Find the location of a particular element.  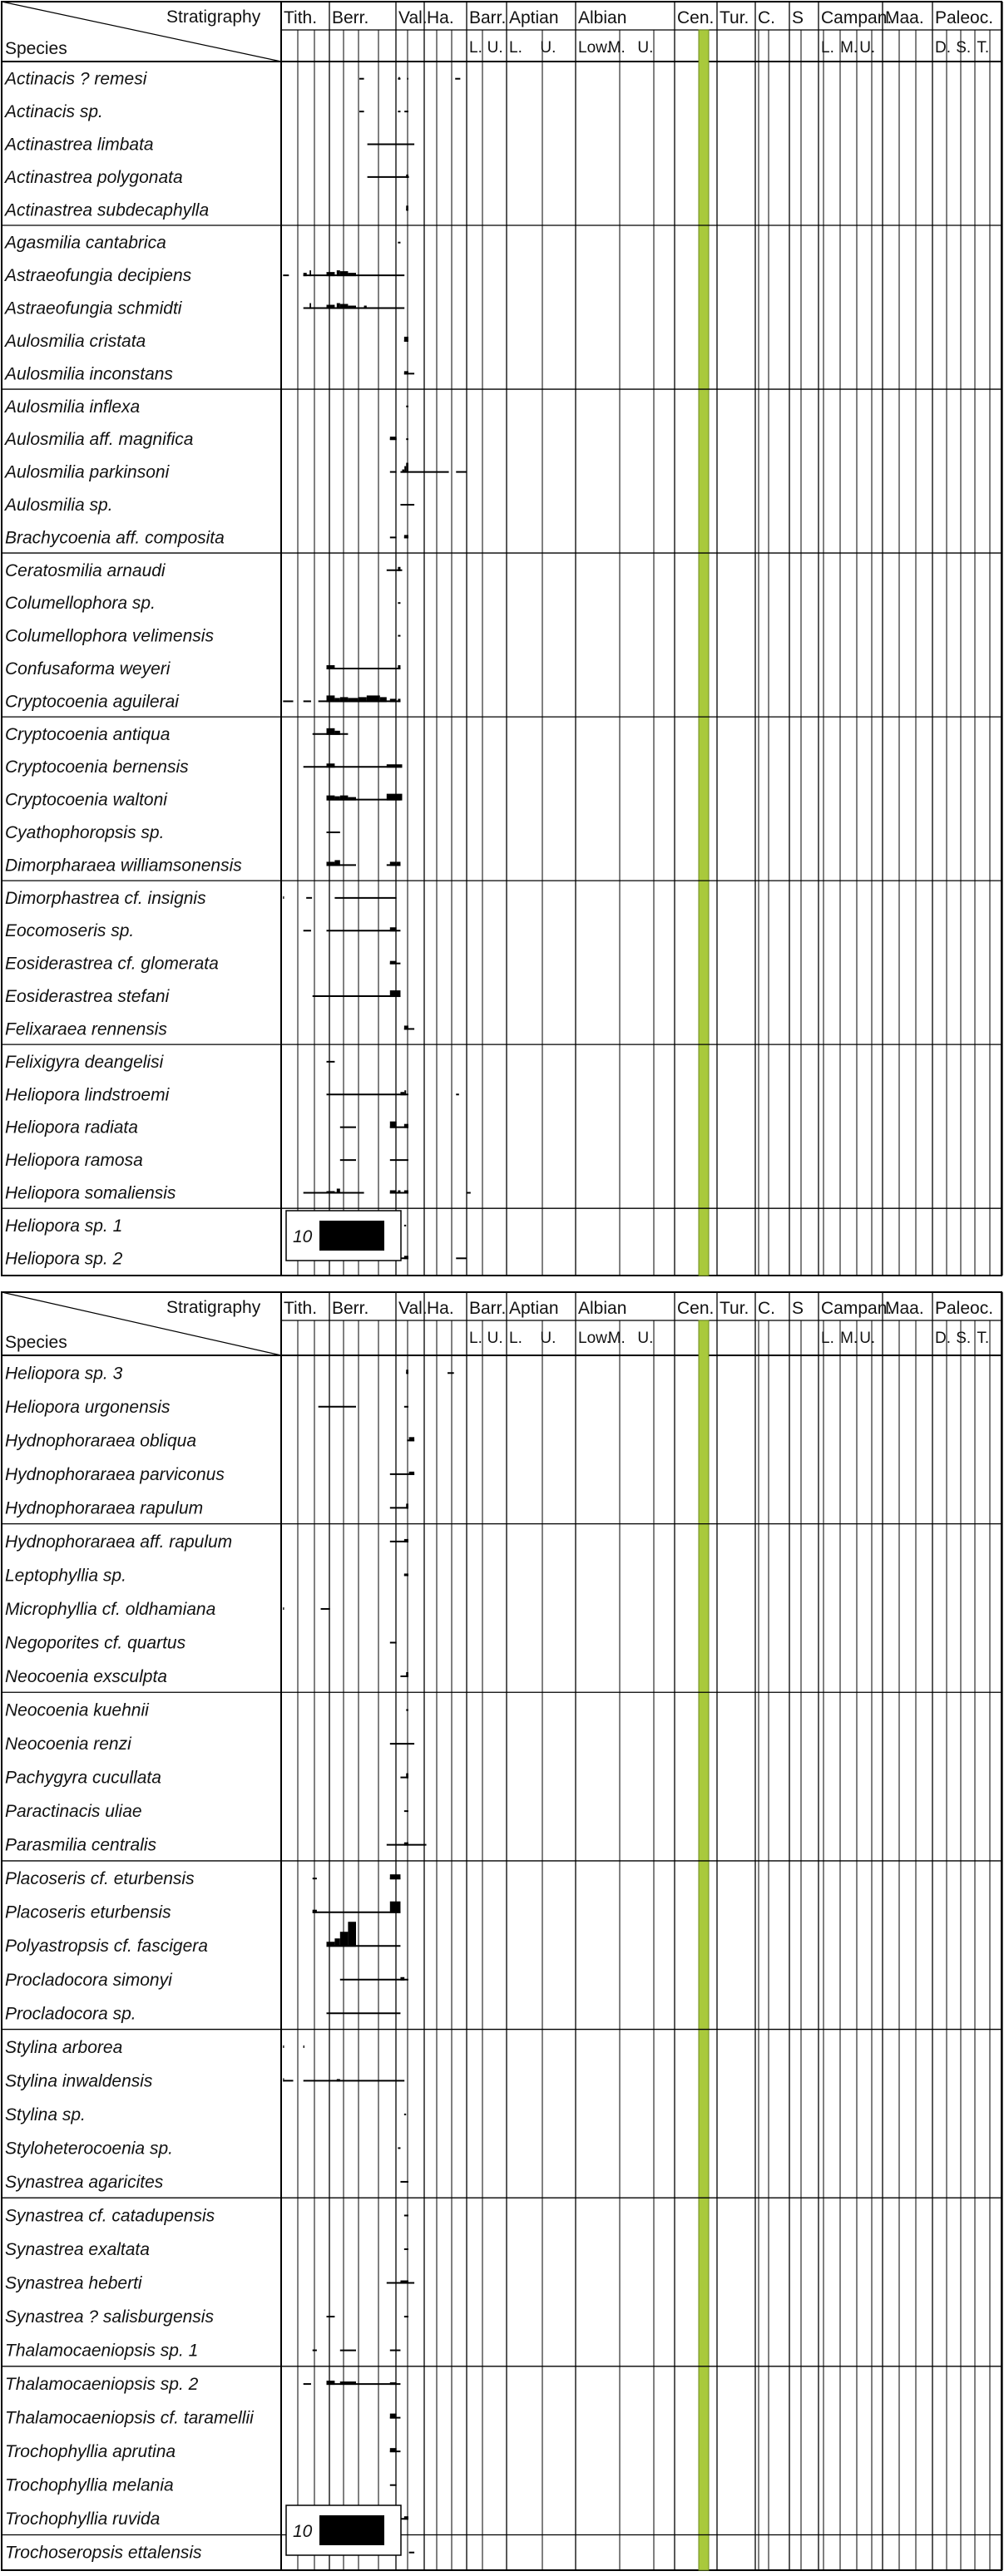

species-name: Synastrea cf. catadupensis is located at coordinates (110, 2215).